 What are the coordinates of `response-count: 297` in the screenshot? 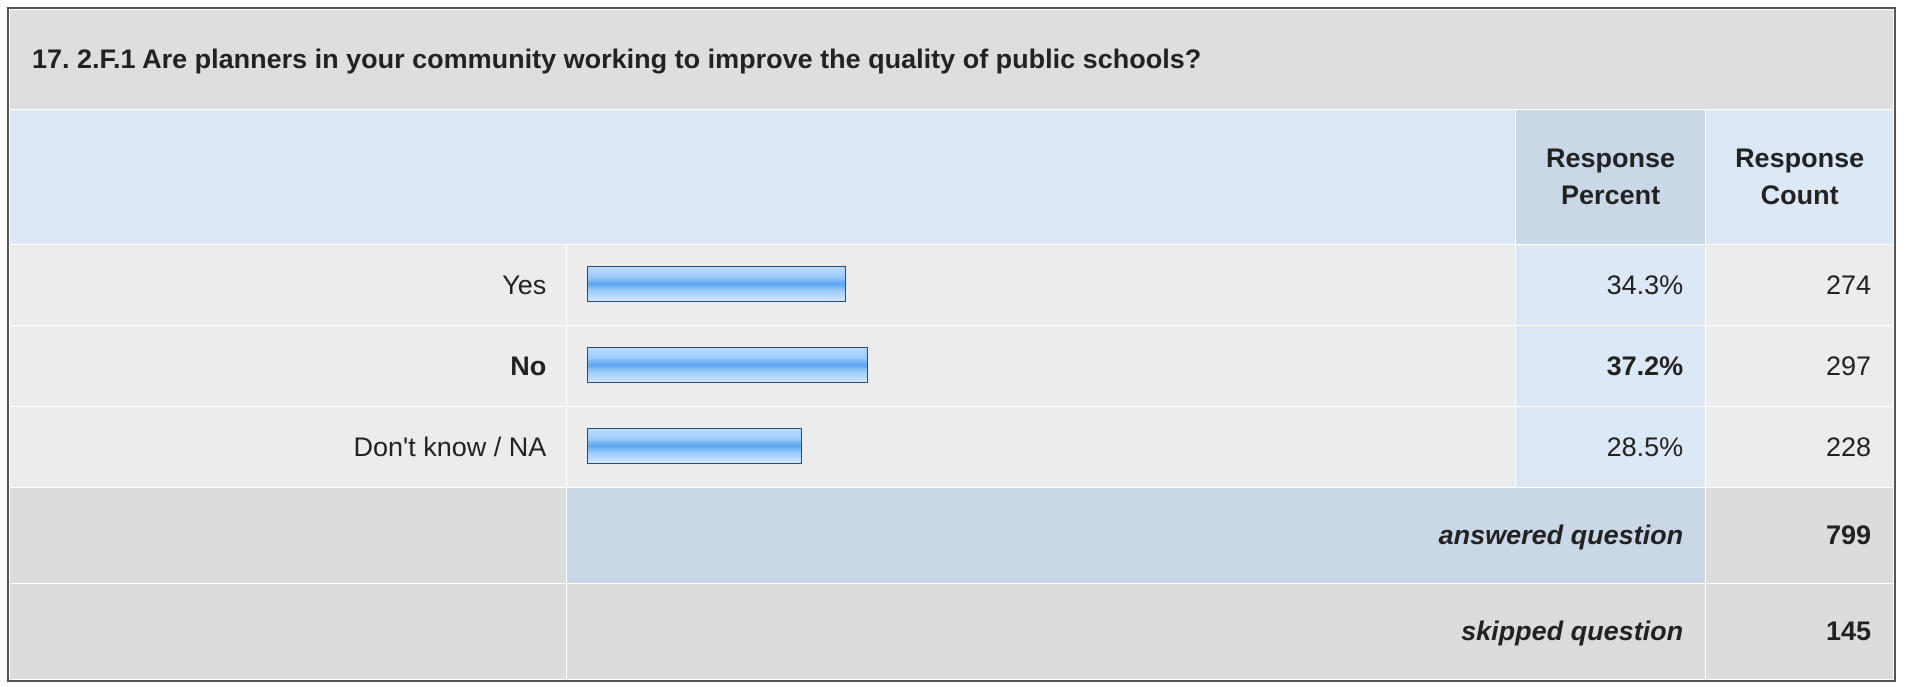 It's located at (1799, 366).